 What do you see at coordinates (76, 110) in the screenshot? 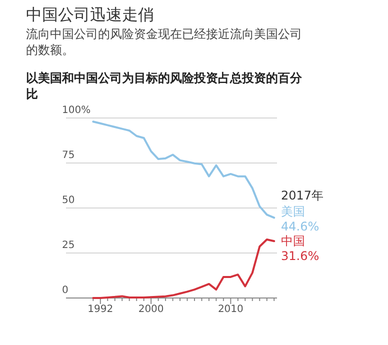
I see `y-tick-label: 100%` at bounding box center [76, 110].